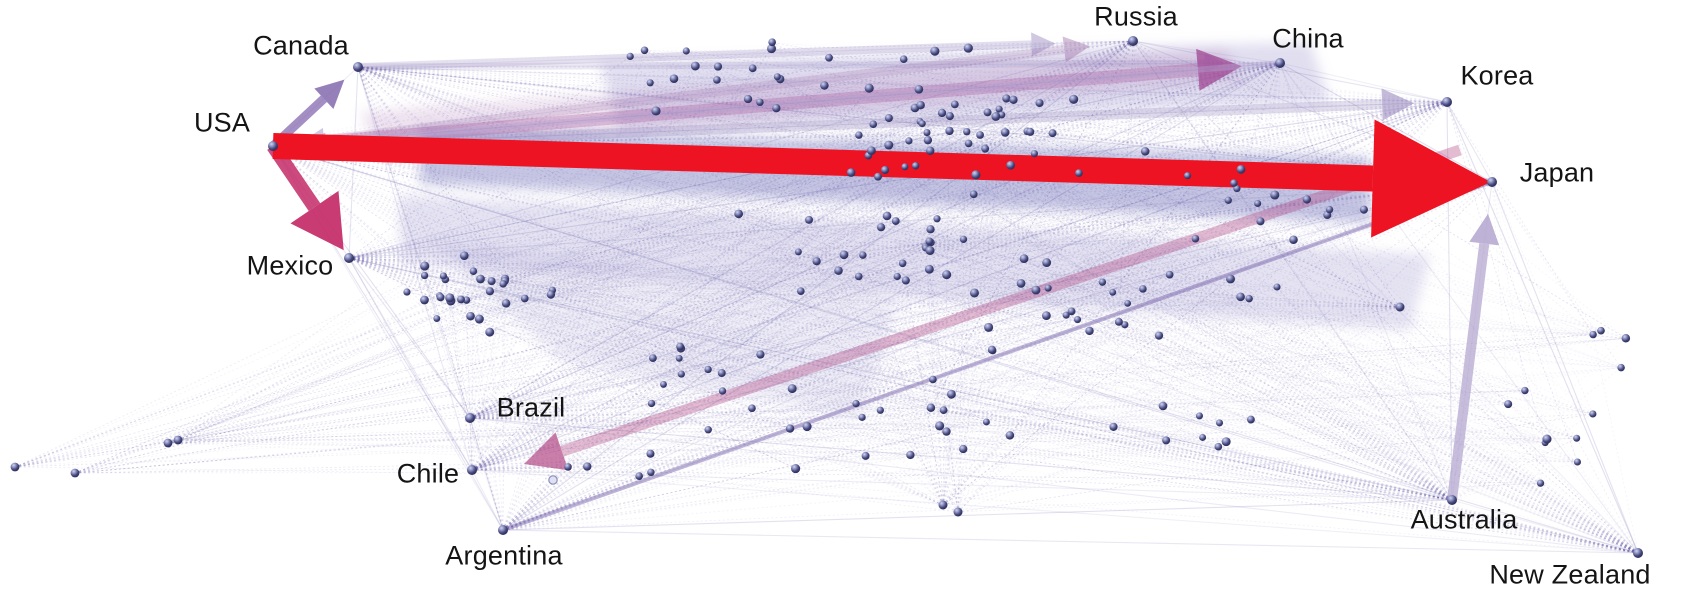 The height and width of the screenshot is (604, 1684). What do you see at coordinates (681, 93) in the screenshot?
I see `flow-usa-russia` at bounding box center [681, 93].